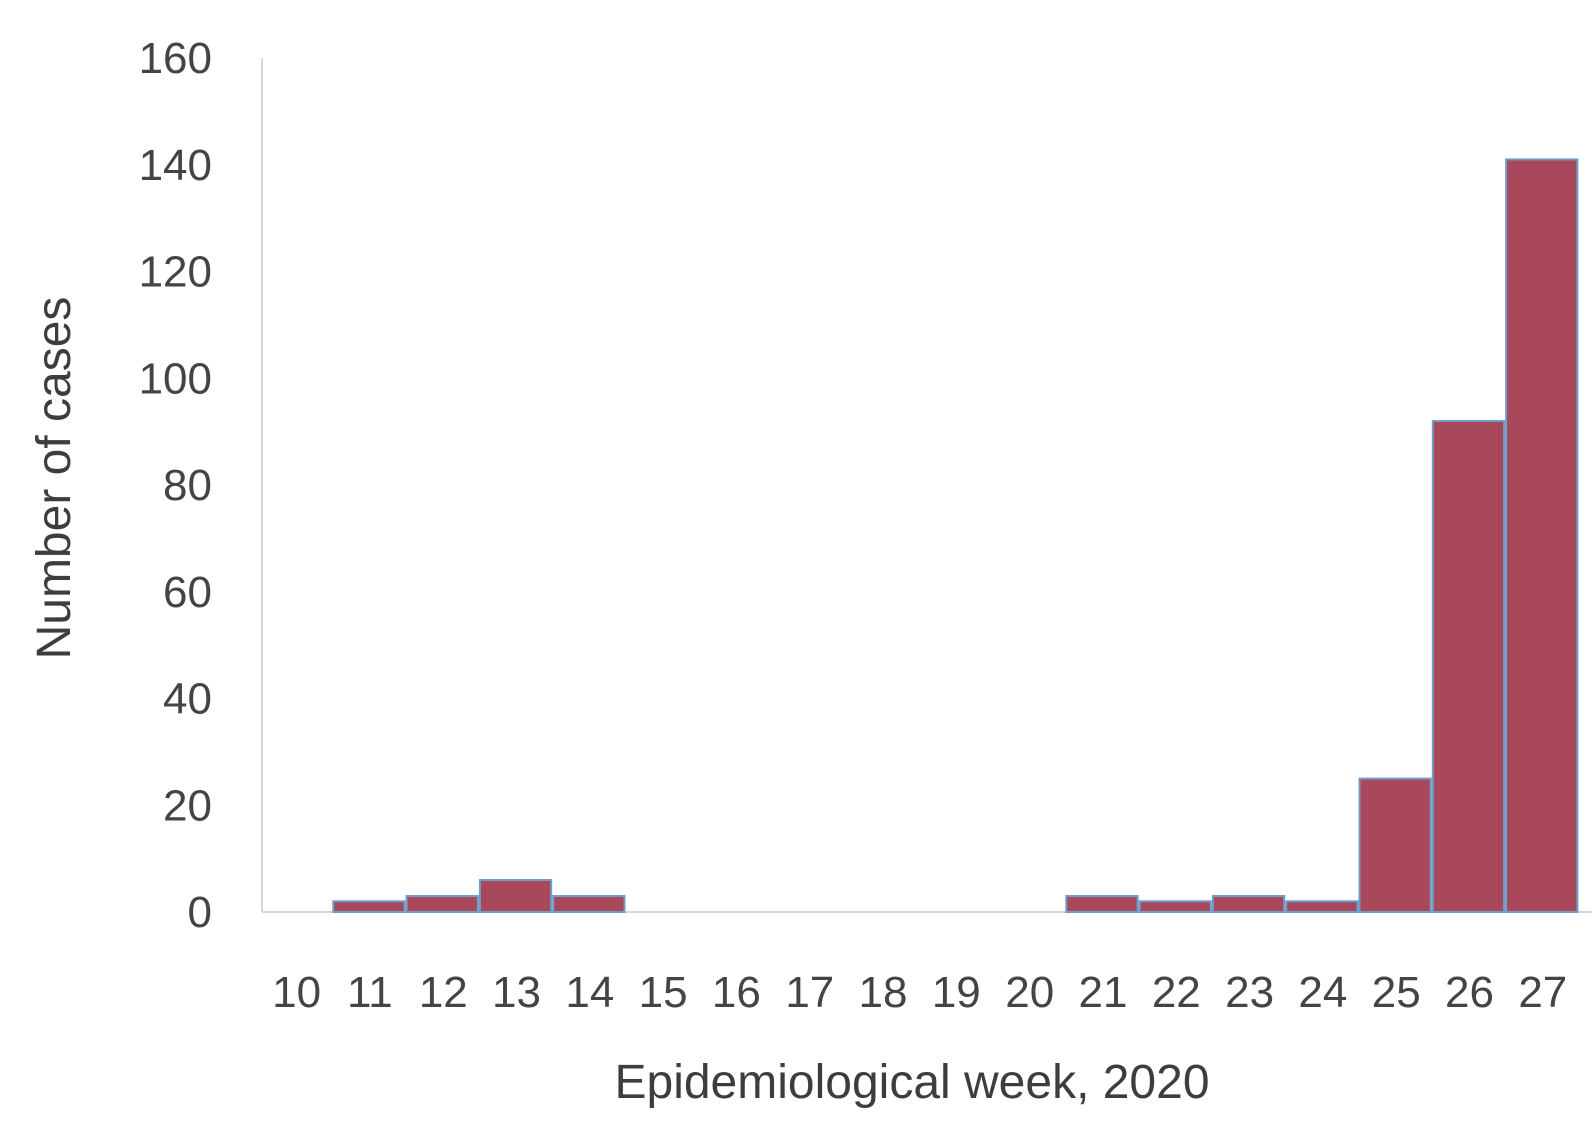 Image resolution: width=1592 pixels, height=1135 pixels. What do you see at coordinates (589, 992) in the screenshot?
I see `x-tick-label: 14` at bounding box center [589, 992].